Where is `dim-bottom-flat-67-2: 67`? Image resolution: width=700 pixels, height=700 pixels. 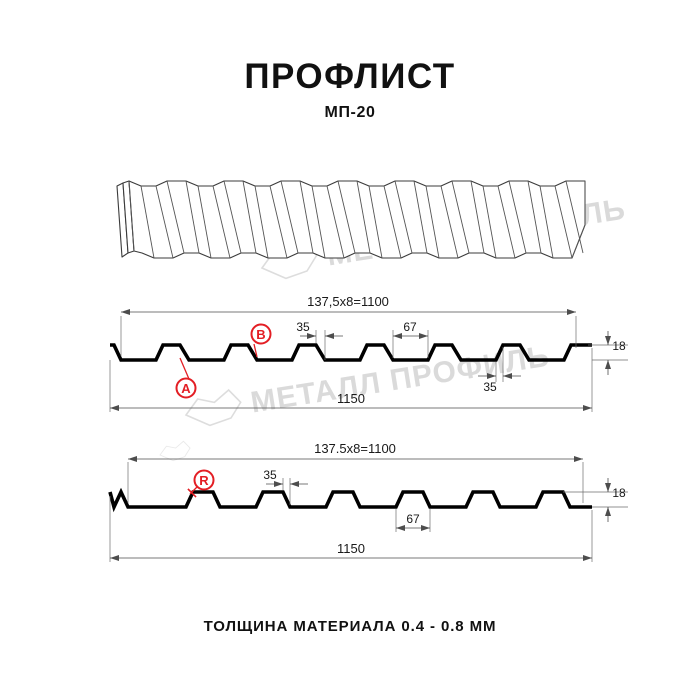
dim-bottom-flat-67-2: 67 is located at coordinates (413, 520).